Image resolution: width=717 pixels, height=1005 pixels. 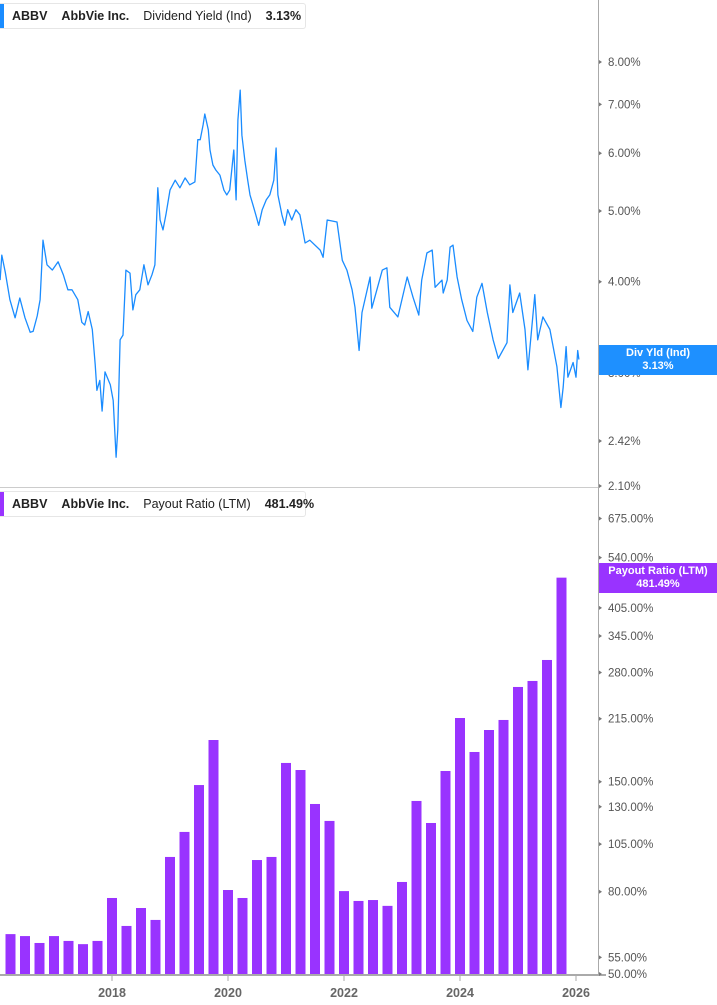 What do you see at coordinates (112, 993) in the screenshot?
I see `x-tick-label: 2018` at bounding box center [112, 993].